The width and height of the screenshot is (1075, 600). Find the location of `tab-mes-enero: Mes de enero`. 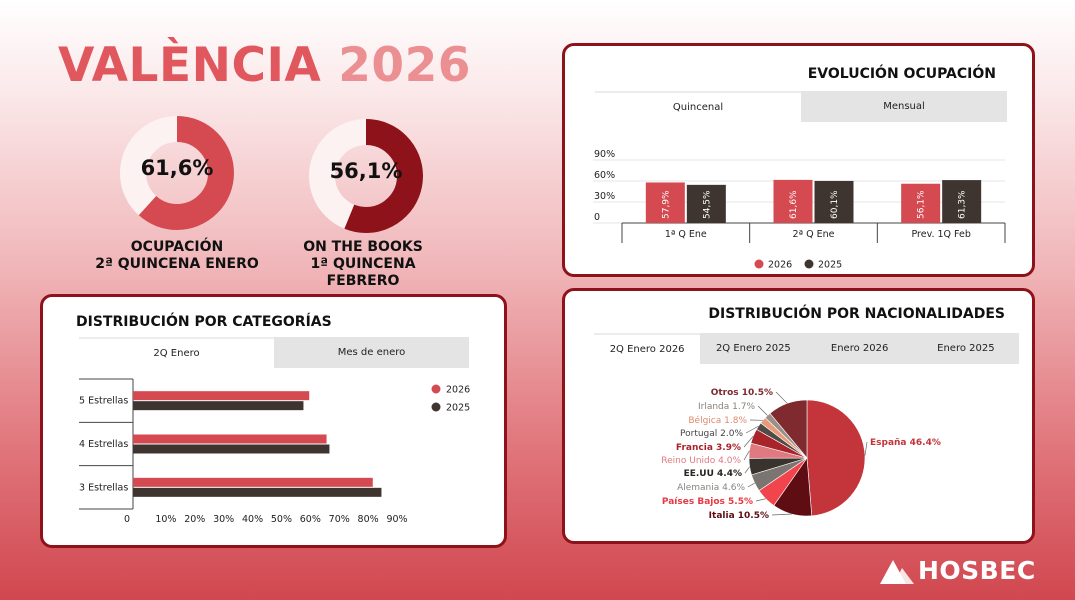

tab-mes-enero: Mes de enero is located at coordinates (371, 352).